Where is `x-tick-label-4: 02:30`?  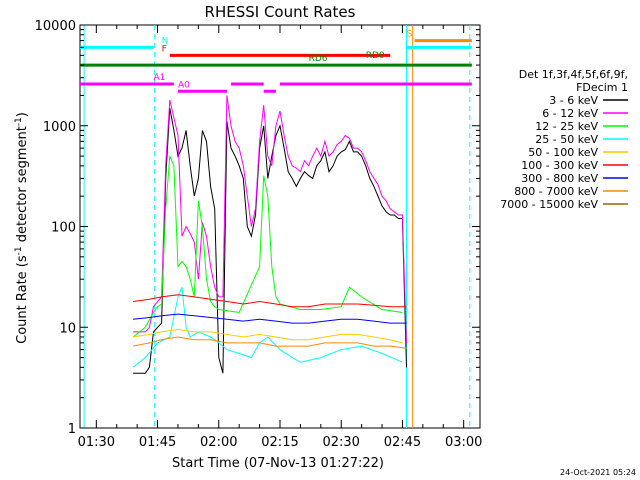 x-tick-label-4: 02:30 is located at coordinates (340, 442).